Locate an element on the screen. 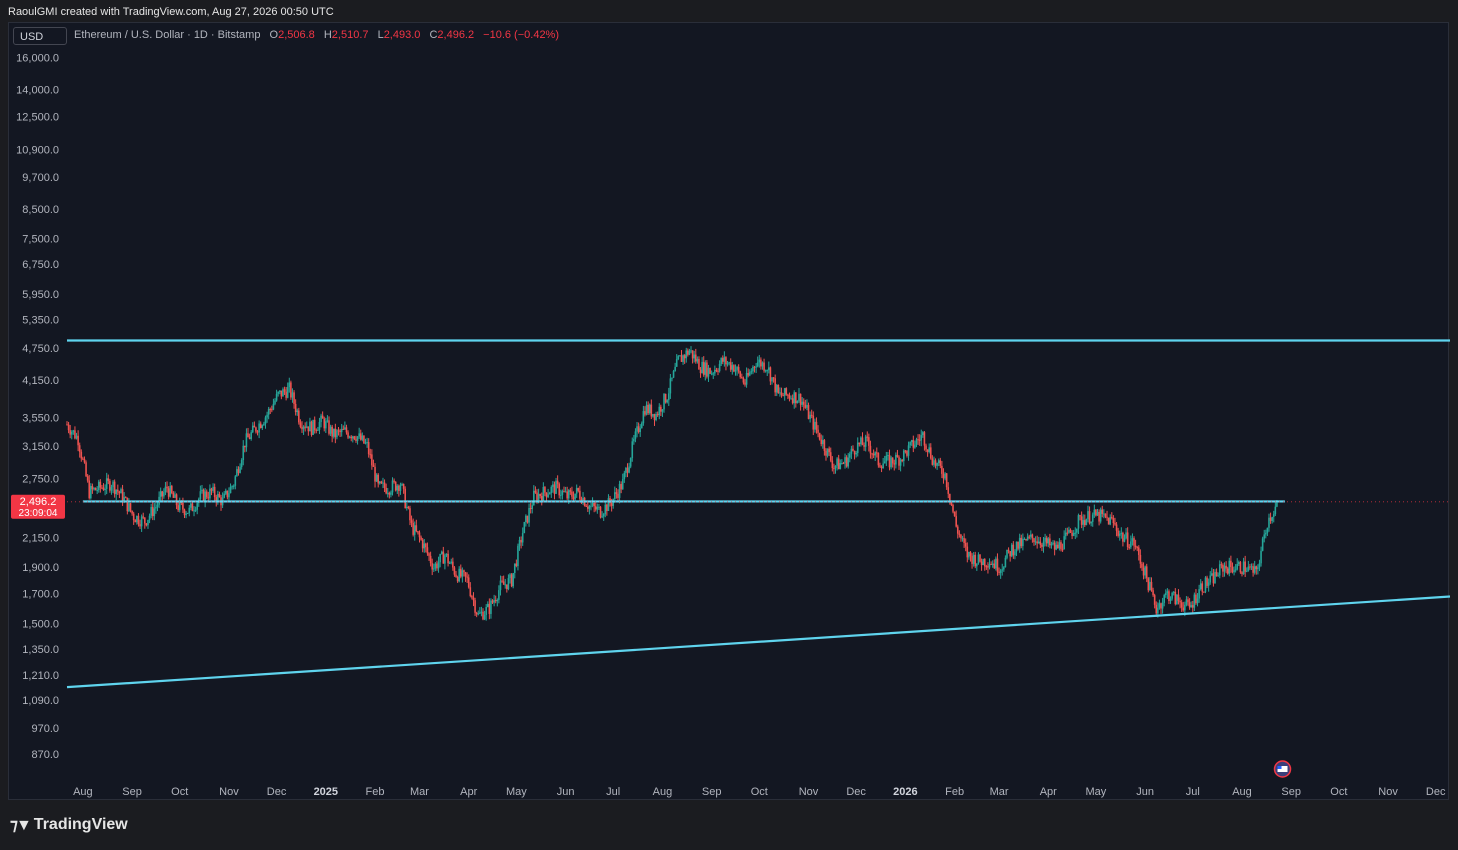  y-tick-label: 1,700.0 is located at coordinates (40, 595).